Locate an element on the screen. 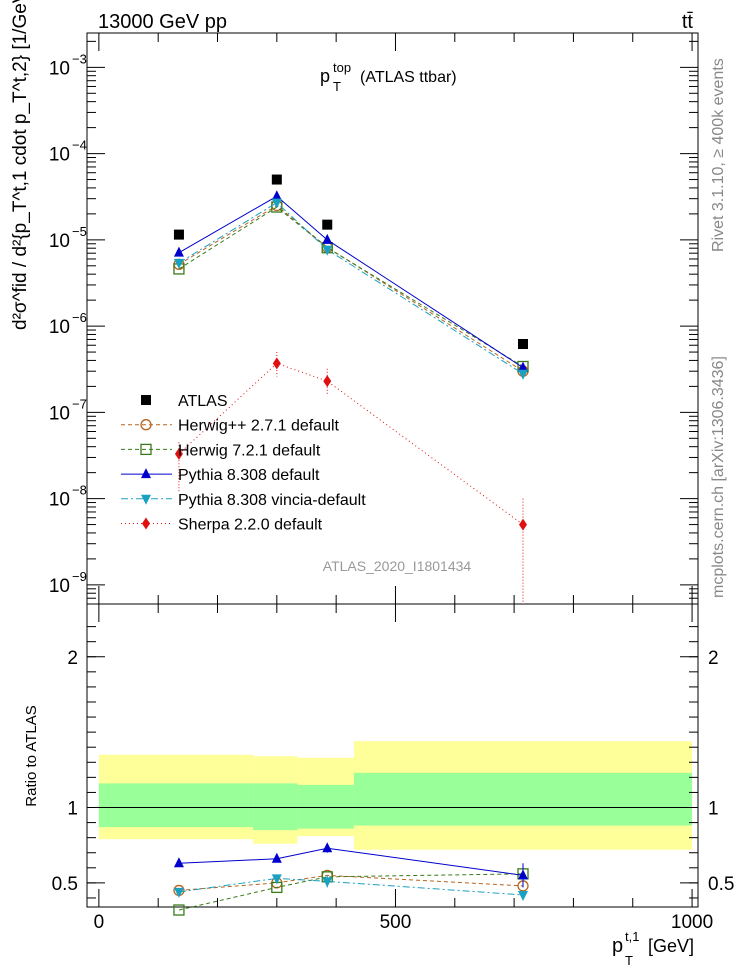 The height and width of the screenshot is (972, 746). title-superscript: top is located at coordinates (342, 67).